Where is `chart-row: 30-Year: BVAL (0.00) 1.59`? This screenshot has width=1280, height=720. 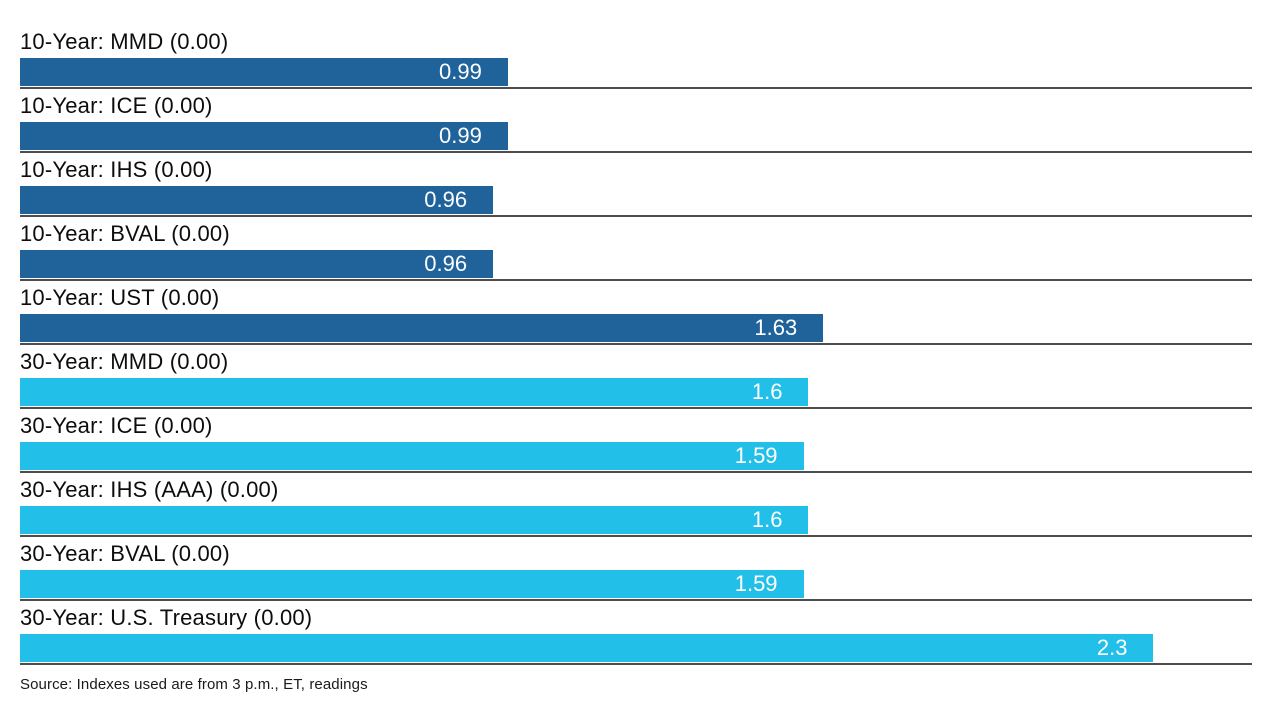
chart-row: 30-Year: BVAL (0.00) 1.59 is located at coordinates (636, 570).